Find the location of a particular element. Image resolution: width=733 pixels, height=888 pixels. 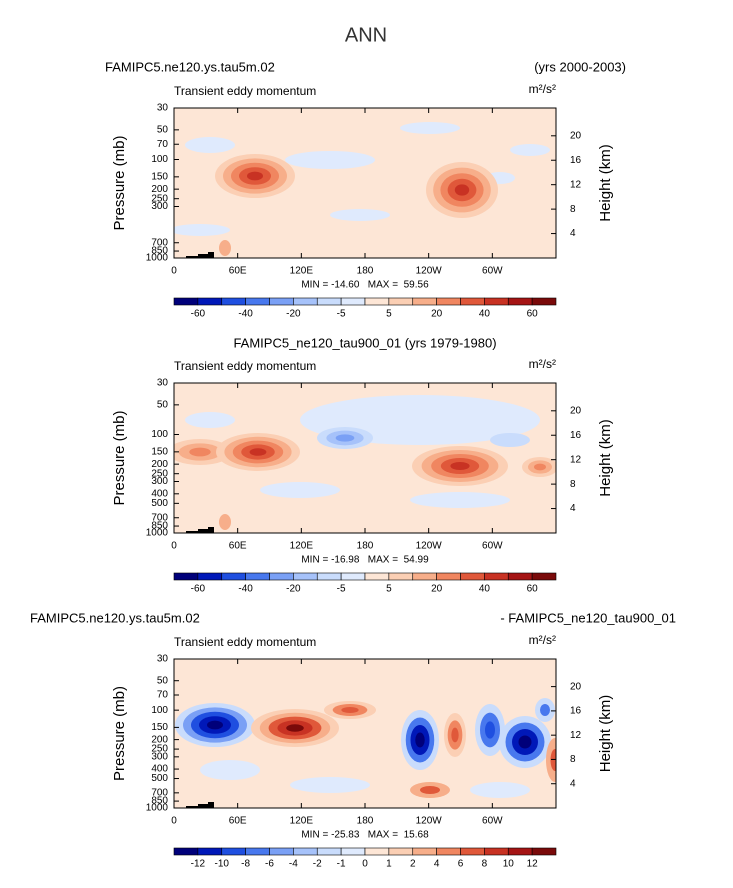

colorbar-label: 40 is located at coordinates (485, 589).